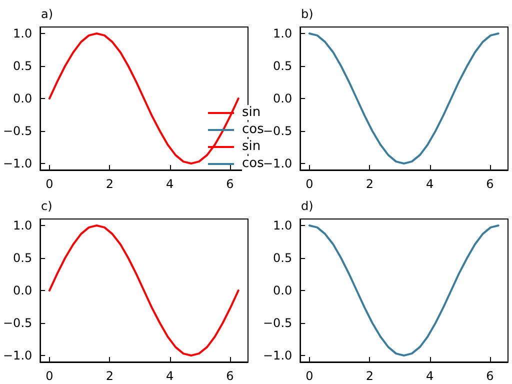  What do you see at coordinates (251, 146) in the screenshot?
I see `text: sin` at bounding box center [251, 146].